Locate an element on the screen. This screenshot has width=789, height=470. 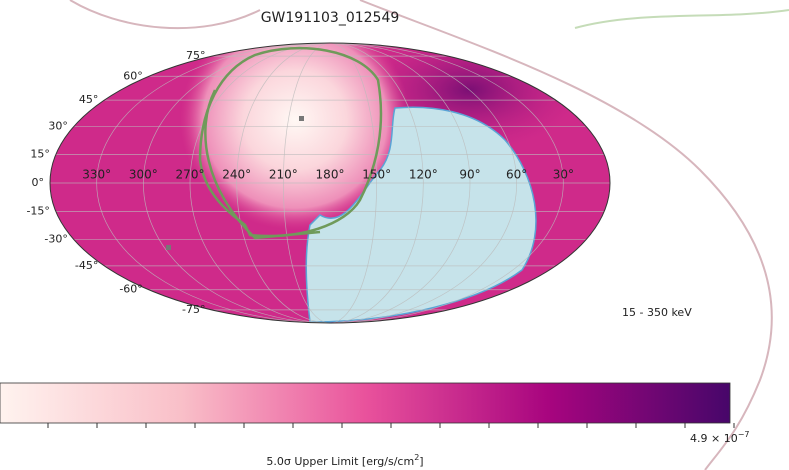
localization-contour is located at coordinates (290, 143).